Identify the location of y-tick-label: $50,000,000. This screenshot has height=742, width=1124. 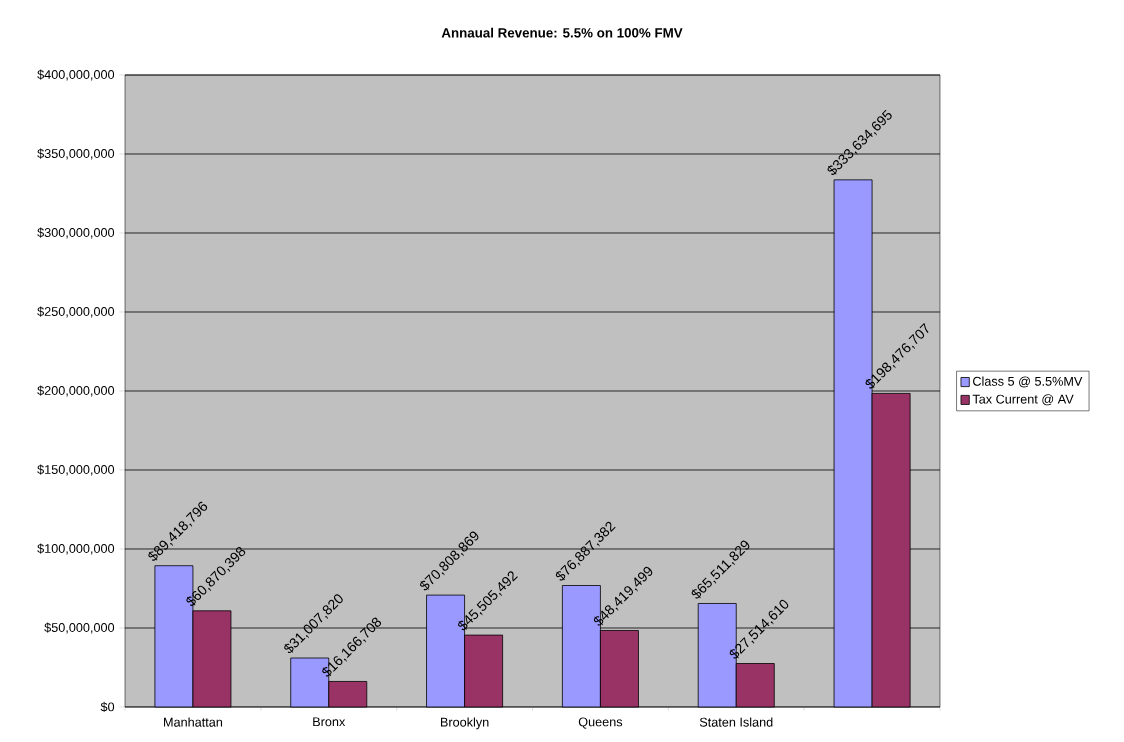
(79, 628).